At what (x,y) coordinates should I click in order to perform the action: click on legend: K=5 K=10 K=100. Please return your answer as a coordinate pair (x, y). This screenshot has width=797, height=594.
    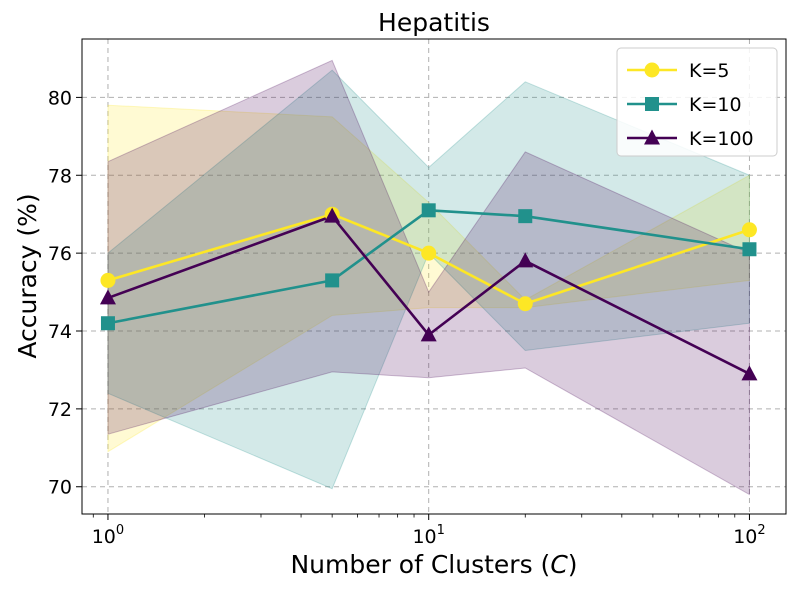
    Looking at the image, I should click on (697, 102).